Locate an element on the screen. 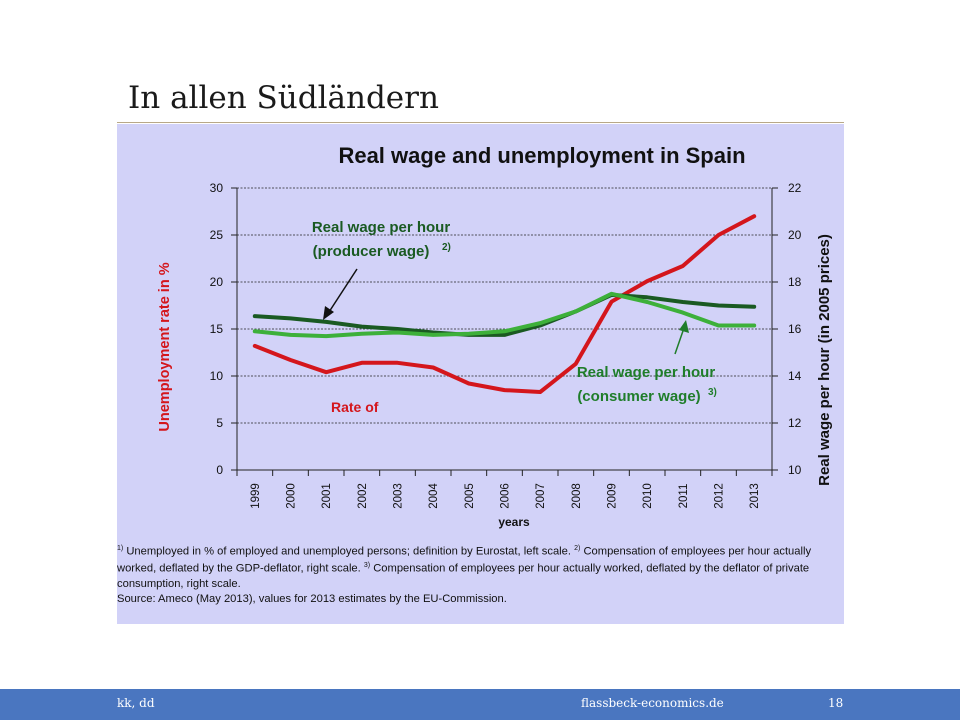 The height and width of the screenshot is (720, 960). x-tick-label: 2004 is located at coordinates (434, 496).